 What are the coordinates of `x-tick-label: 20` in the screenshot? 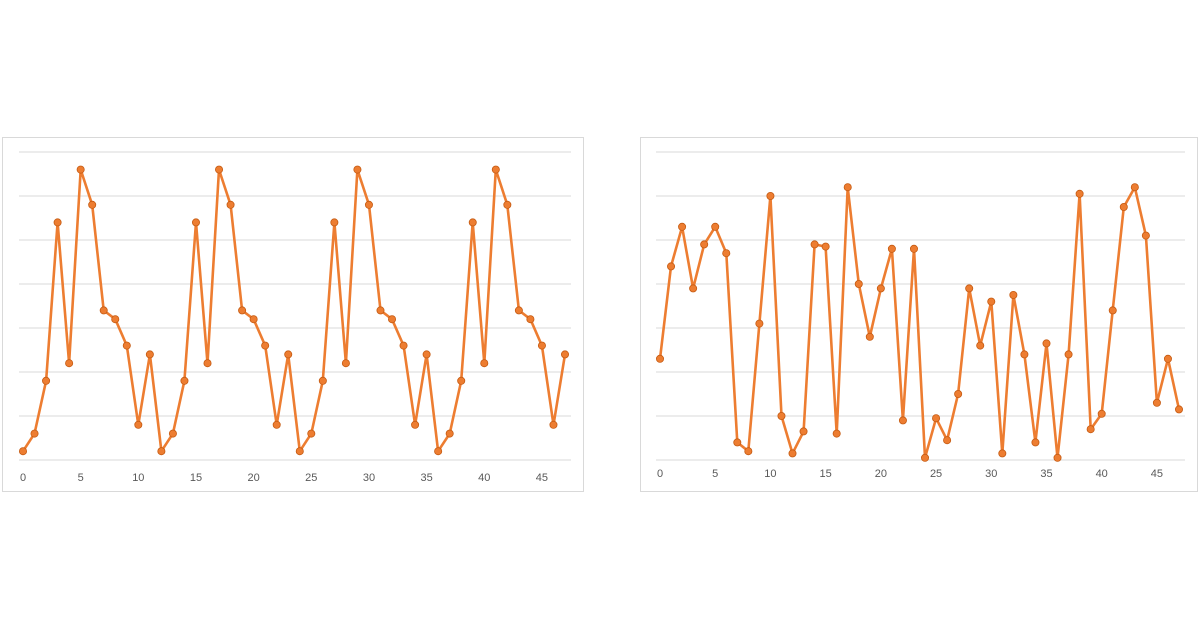 It's located at (254, 478).